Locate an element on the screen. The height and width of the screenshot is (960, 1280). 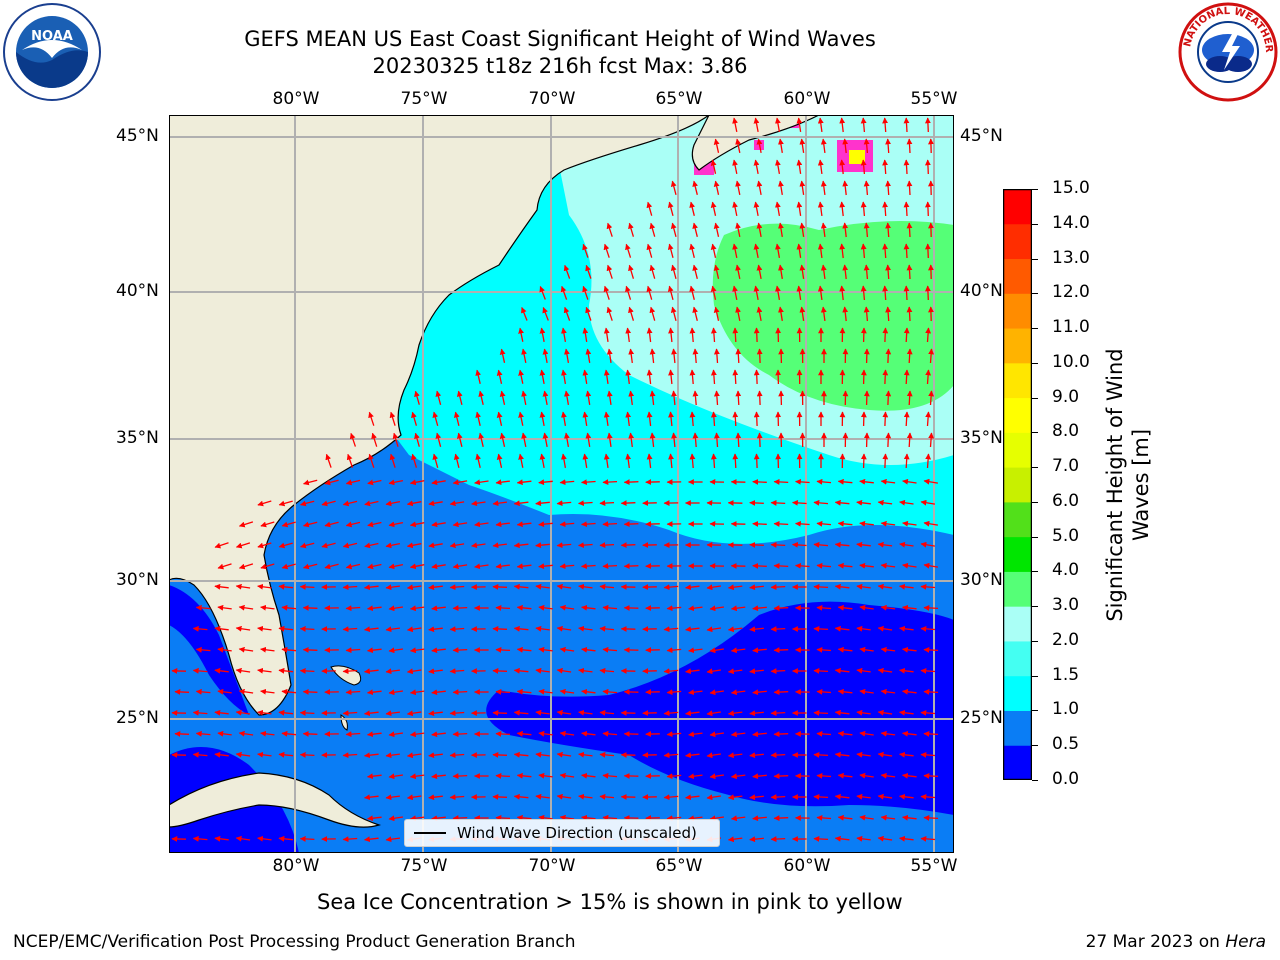
colorbar-tick-label: 7.0 is located at coordinates (1066, 466).